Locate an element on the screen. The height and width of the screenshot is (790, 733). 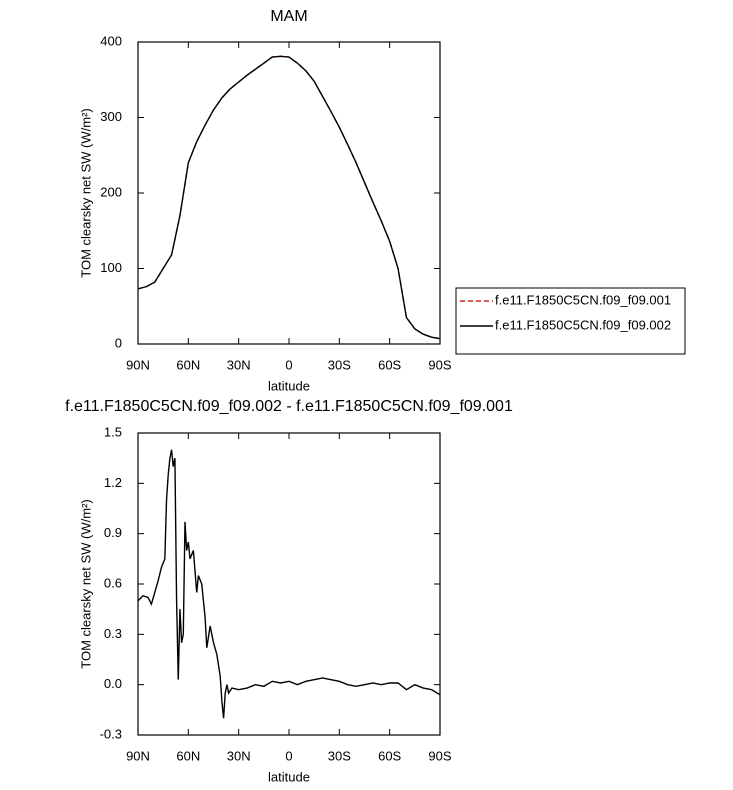
y-tick-label: -0.3 is located at coordinates (111, 733).